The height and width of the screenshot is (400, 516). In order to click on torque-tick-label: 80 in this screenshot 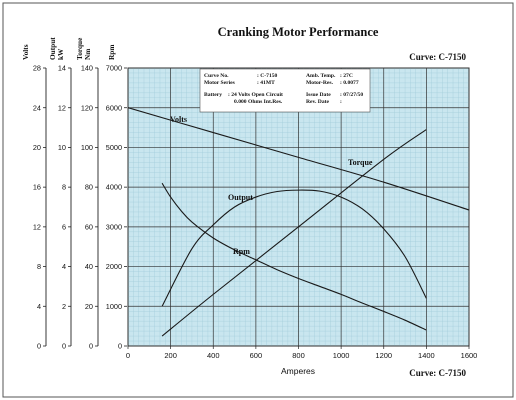, I will do `click(89, 187)`.